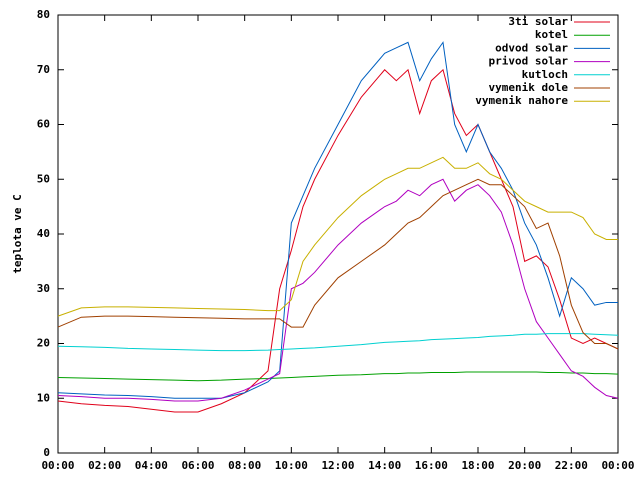 Image resolution: width=640 pixels, height=480 pixels. Describe the element at coordinates (244, 465) in the screenshot. I see `x-tick-label: 08:00` at that location.